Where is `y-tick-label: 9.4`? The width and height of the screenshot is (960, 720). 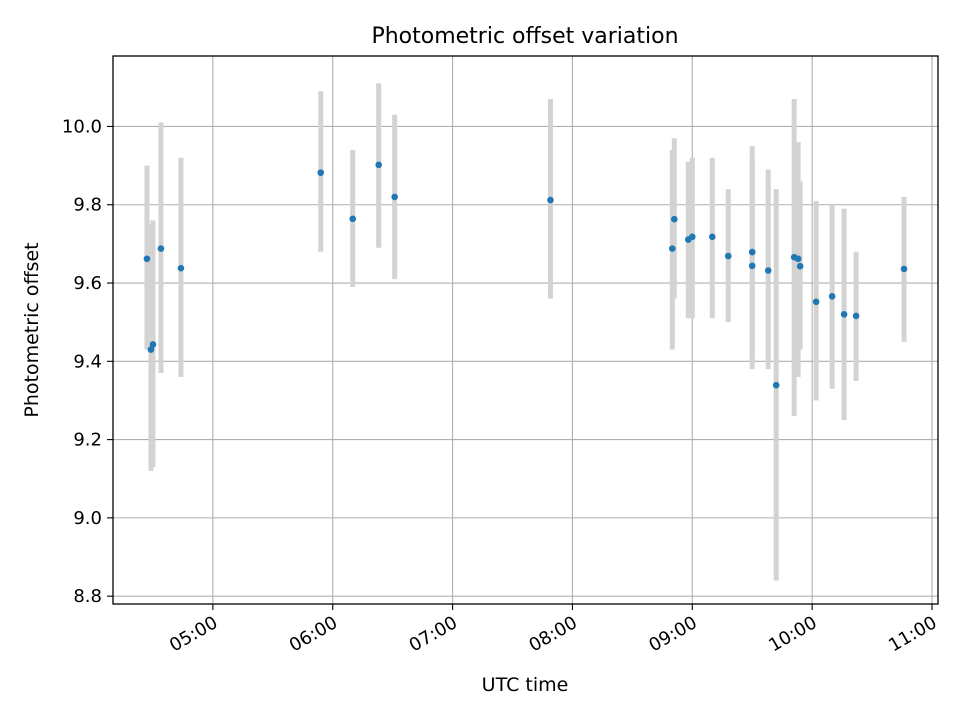
y-tick-label: 9.4 is located at coordinates (87, 361).